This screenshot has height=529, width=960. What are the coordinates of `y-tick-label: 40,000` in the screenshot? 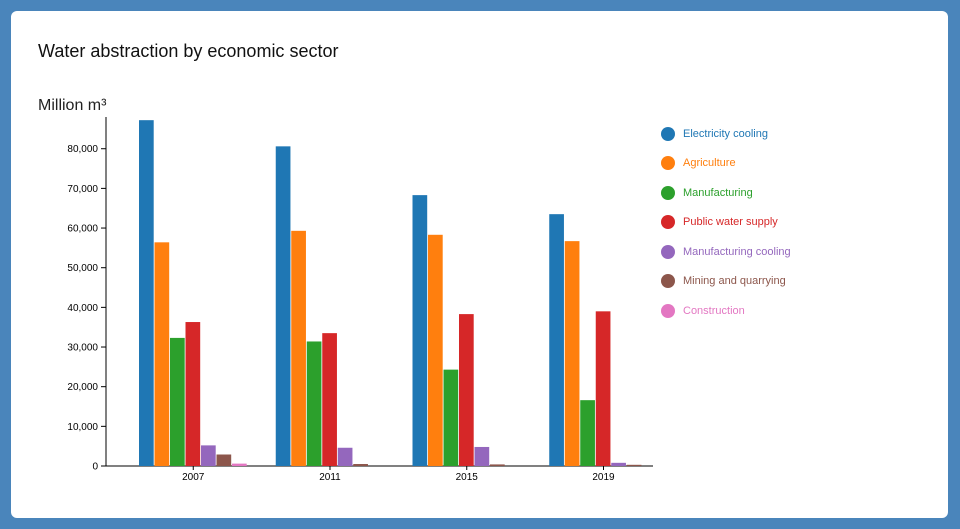 It's located at (82, 308).